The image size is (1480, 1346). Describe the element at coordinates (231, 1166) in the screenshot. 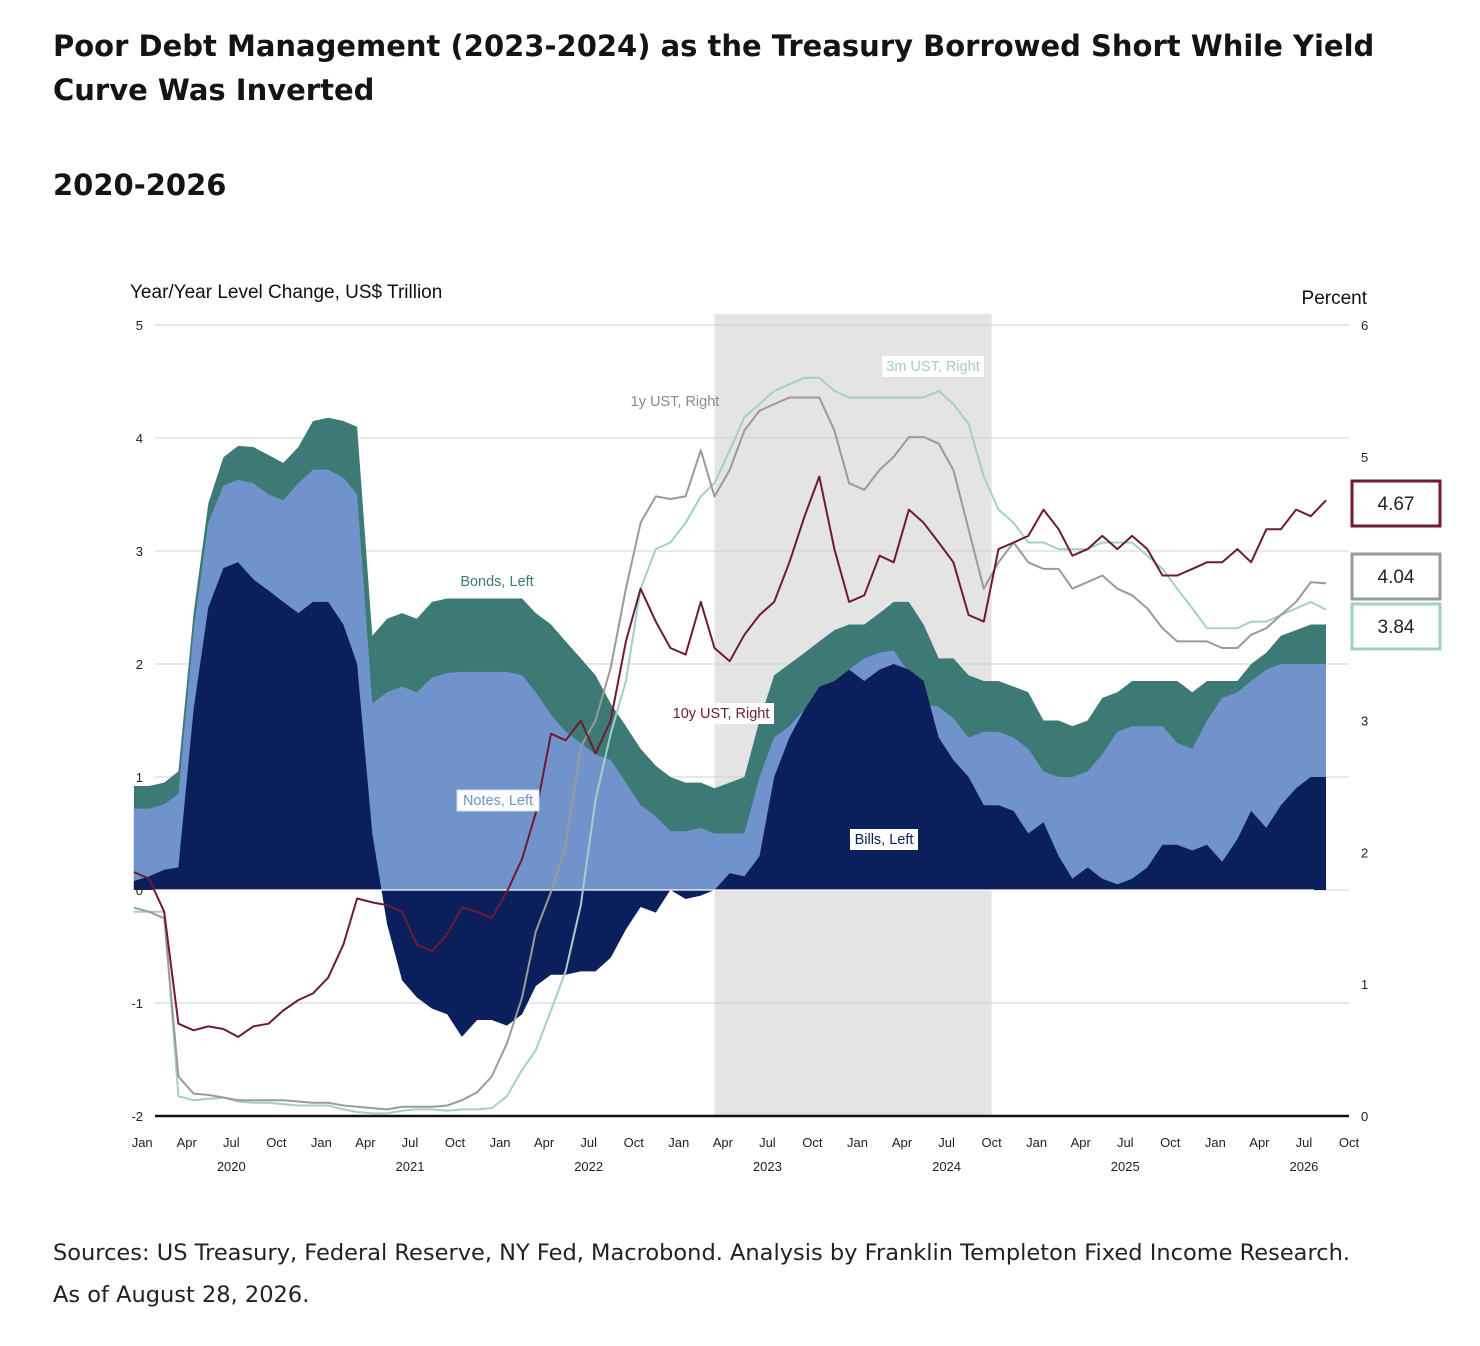

I see `year-tick-label: 2020` at that location.